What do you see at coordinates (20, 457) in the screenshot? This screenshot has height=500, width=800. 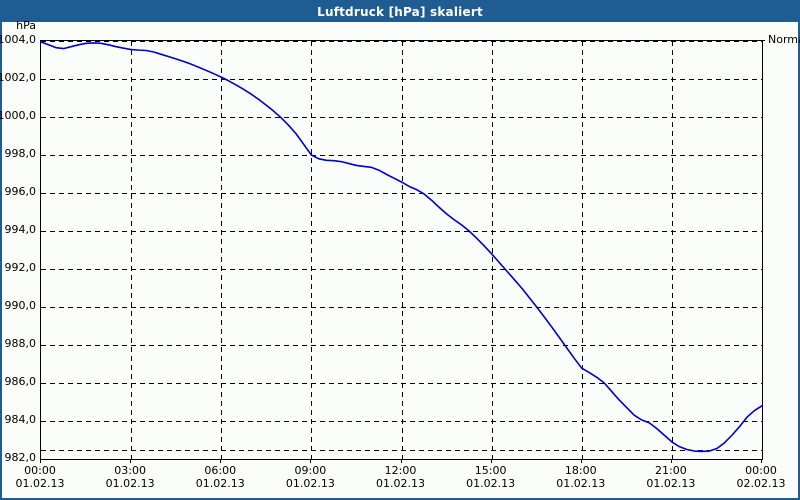 I see `y-axis-tick-label: 982,0` at bounding box center [20, 457].